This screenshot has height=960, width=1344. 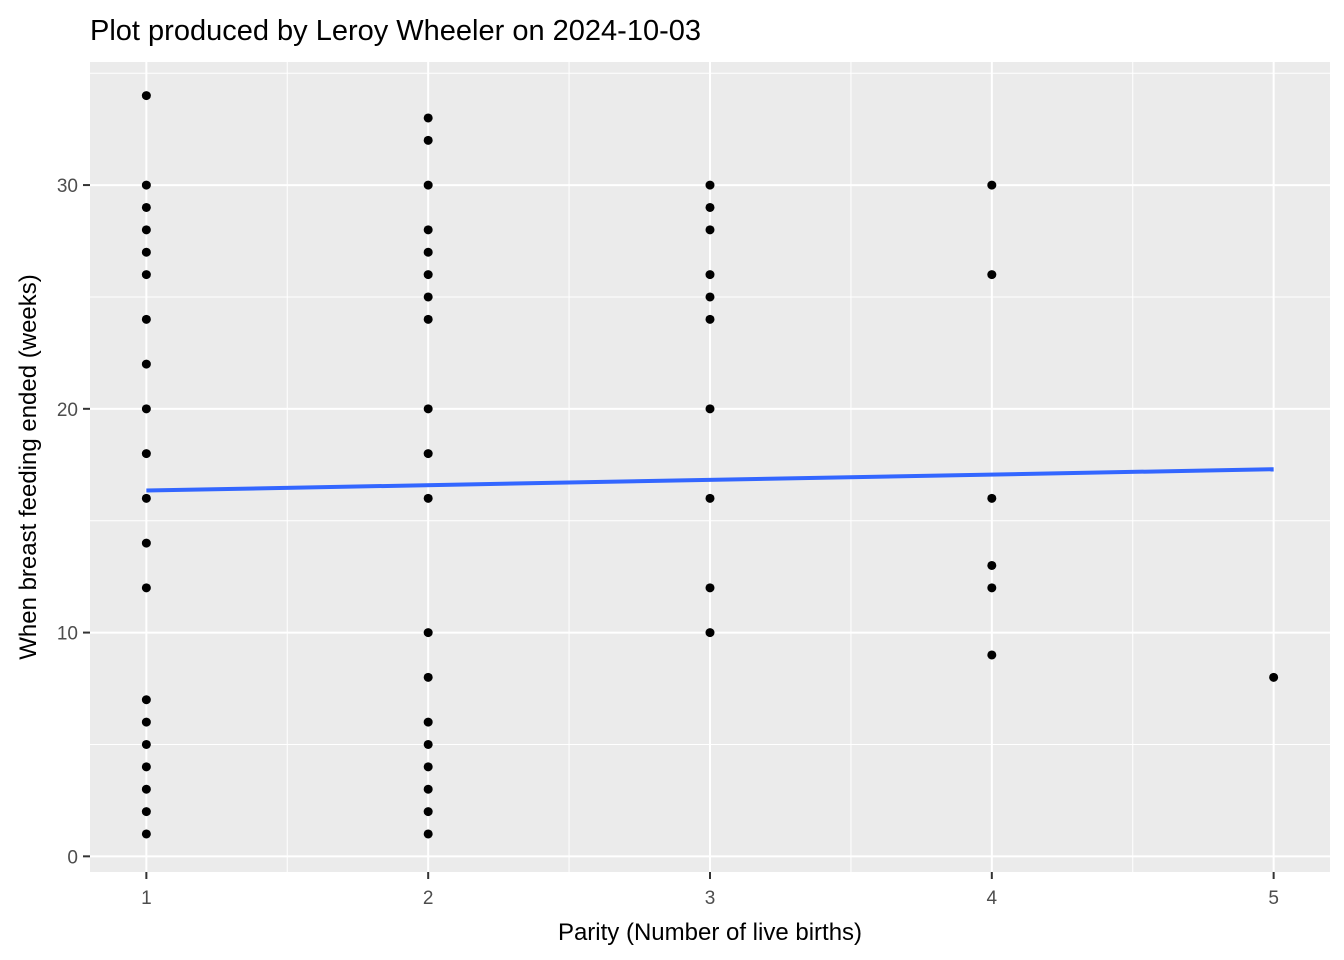 I want to click on trend-line-layer, so click(x=710, y=480).